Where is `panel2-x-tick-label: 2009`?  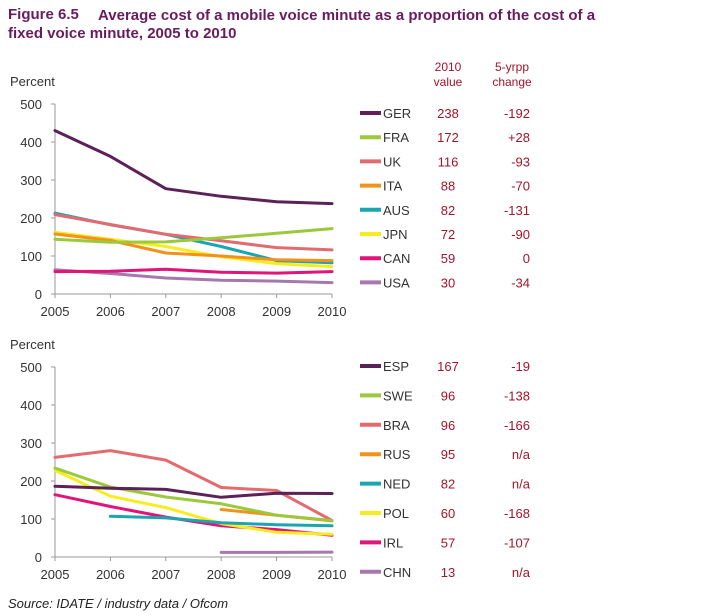 panel2-x-tick-label: 2009 is located at coordinates (276, 574).